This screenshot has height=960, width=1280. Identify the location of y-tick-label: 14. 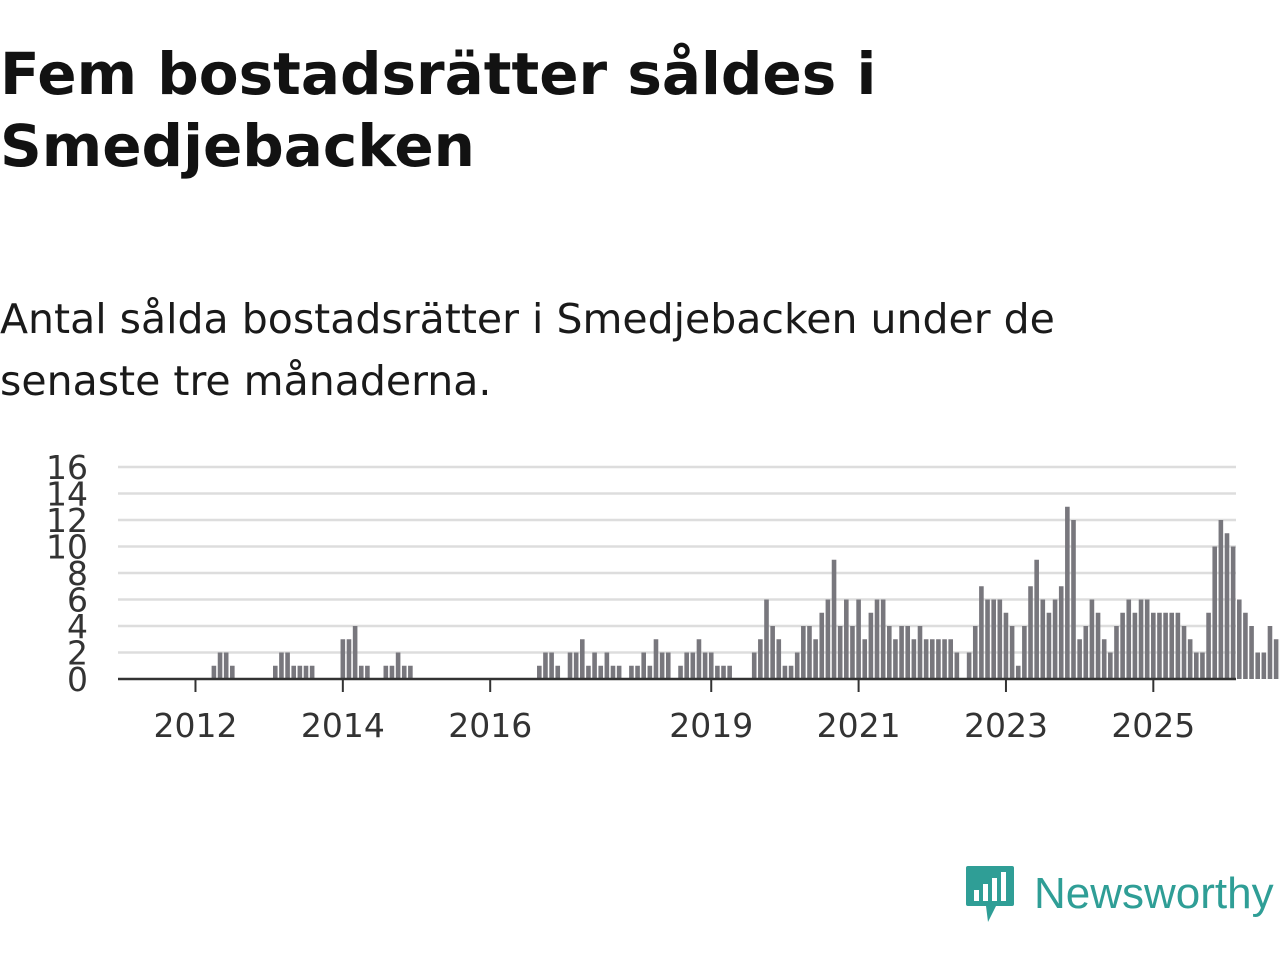
(67, 494).